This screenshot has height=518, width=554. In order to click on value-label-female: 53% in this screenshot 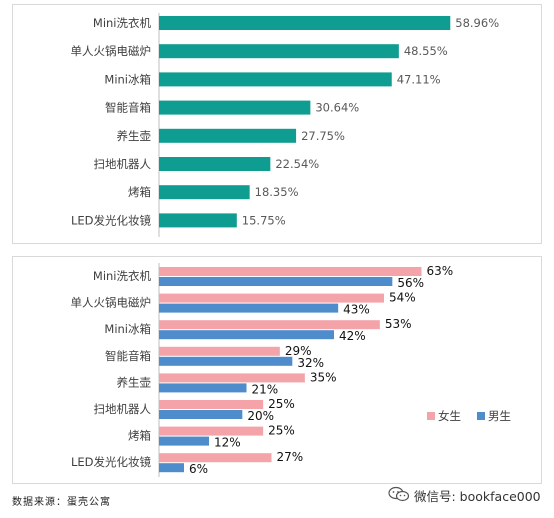, I will do `click(398, 324)`.